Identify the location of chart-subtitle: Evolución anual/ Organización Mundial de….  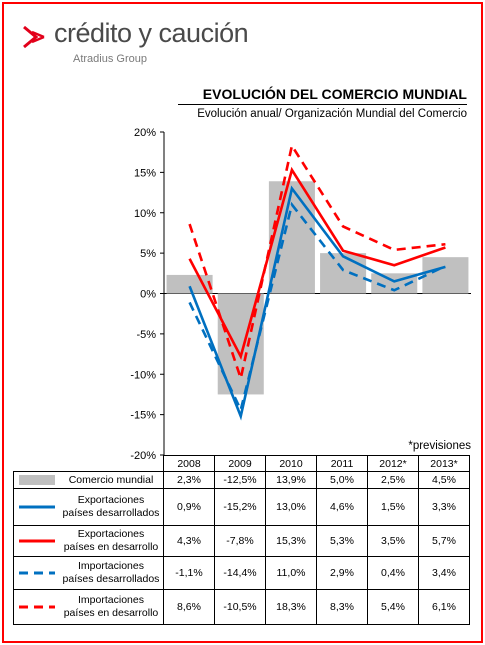
(332, 114).